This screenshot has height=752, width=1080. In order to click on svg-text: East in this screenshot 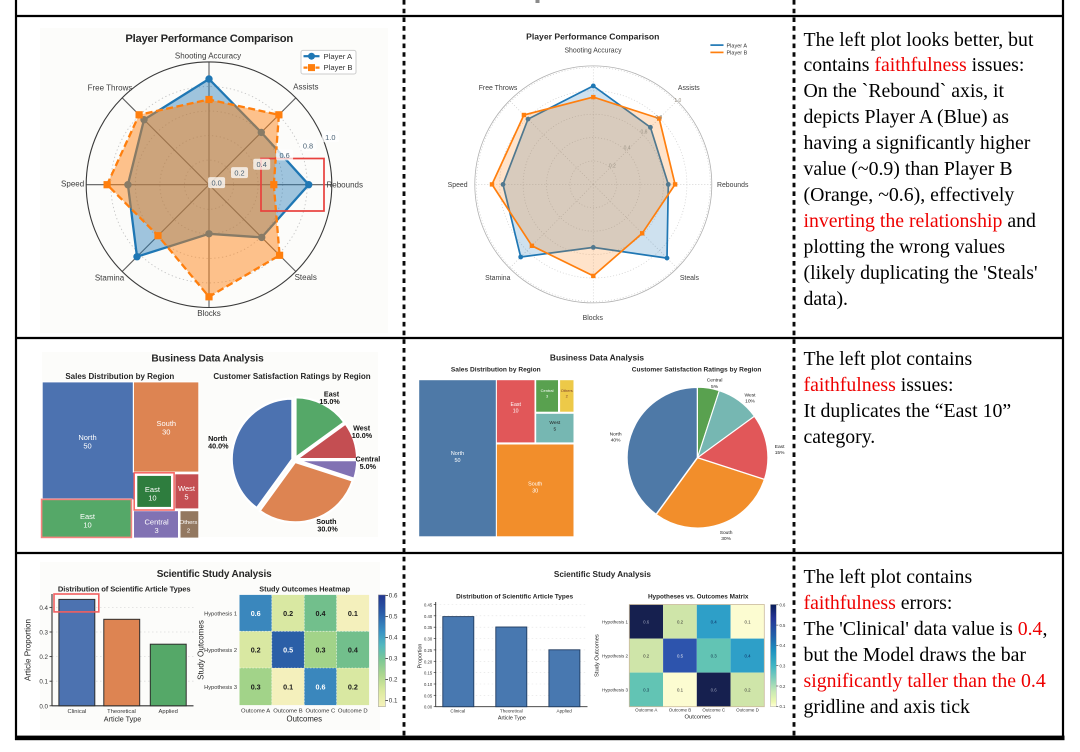, I will do `click(153, 489)`.